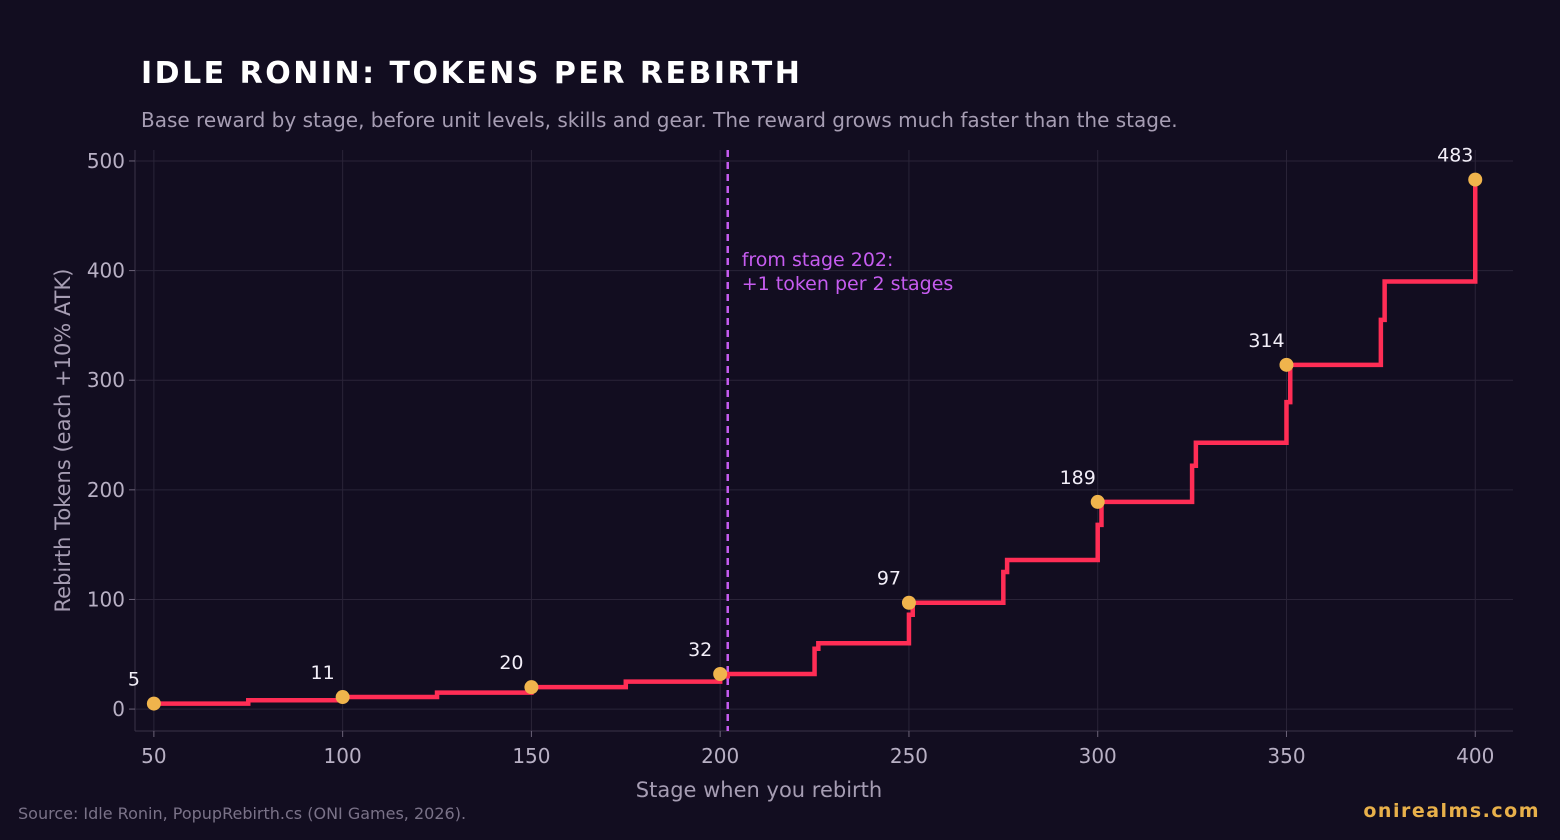  What do you see at coordinates (840, 440) in the screenshot?
I see `reference-line-group: from stage 202: +1 token per 2 stages` at bounding box center [840, 440].